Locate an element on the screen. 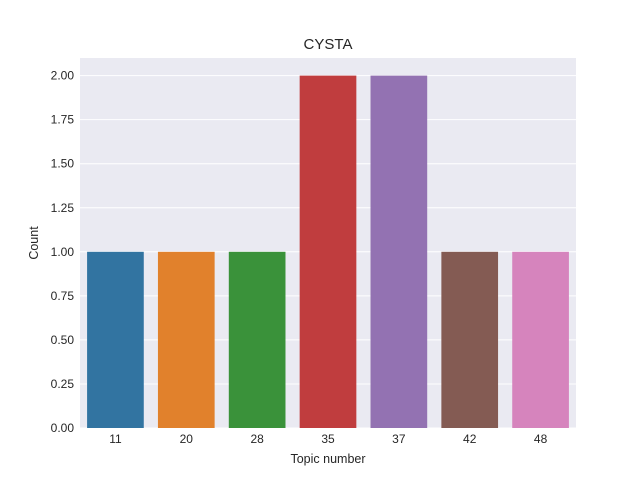 The image size is (640, 485). x-tick-label: 11 is located at coordinates (115, 439).